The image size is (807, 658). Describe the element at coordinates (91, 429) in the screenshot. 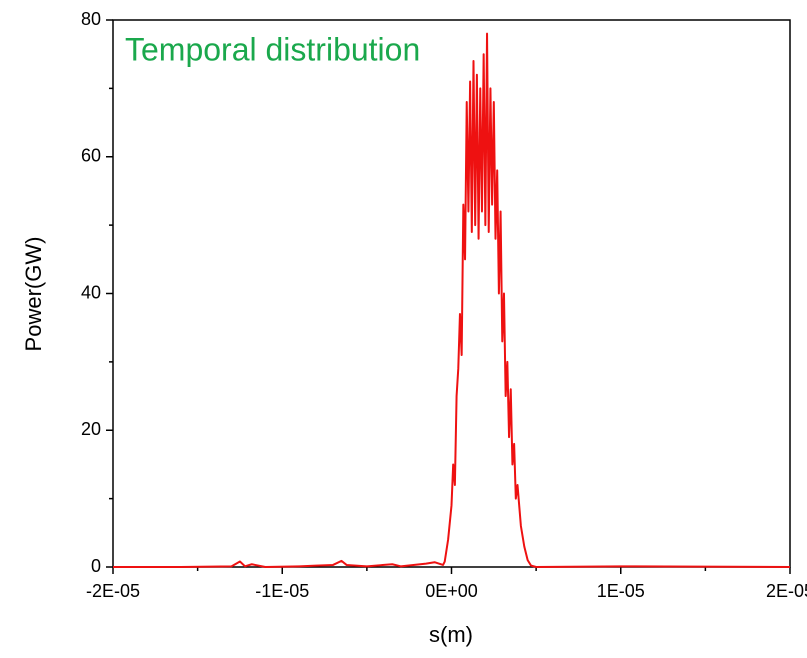

I see `y-tick-label: 20` at that location.